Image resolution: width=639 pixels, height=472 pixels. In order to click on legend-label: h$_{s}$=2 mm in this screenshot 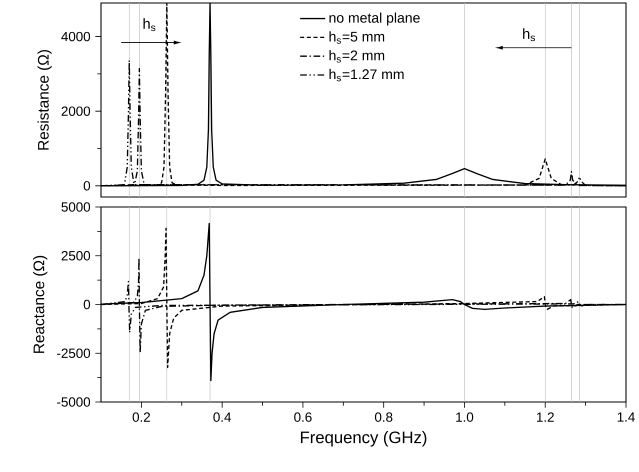, I will do `click(357, 56)`.